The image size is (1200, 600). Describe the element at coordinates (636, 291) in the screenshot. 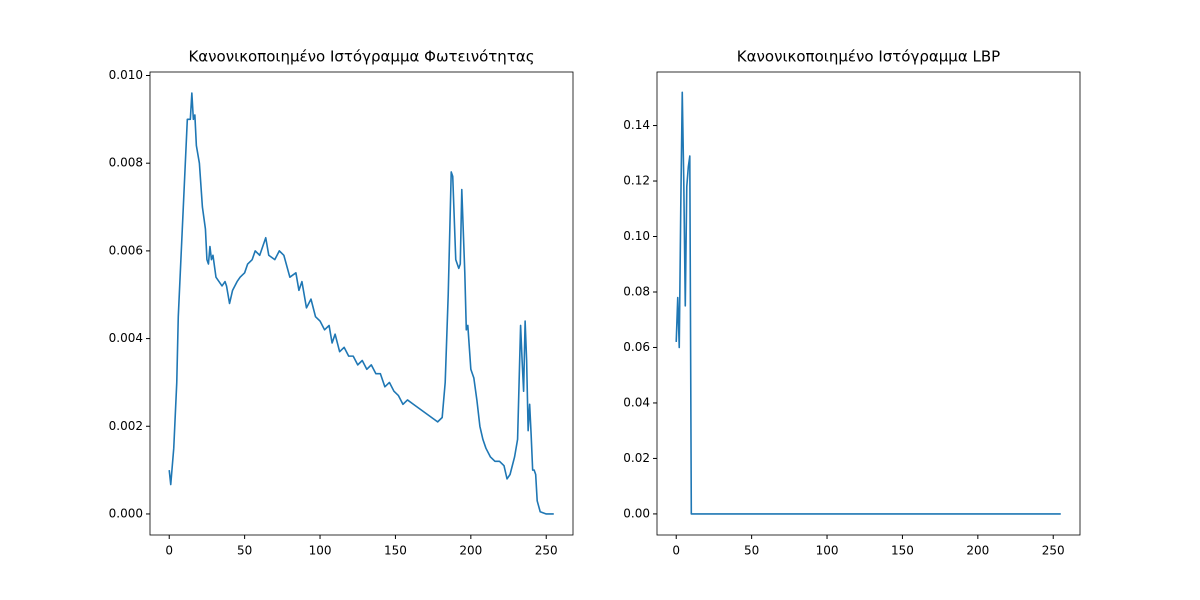

I see `y-tick-label: 0.08` at that location.